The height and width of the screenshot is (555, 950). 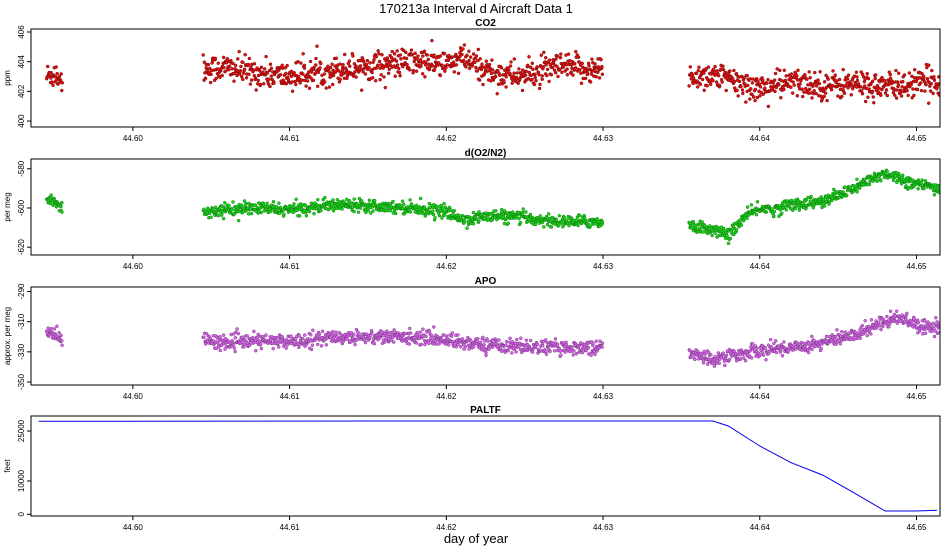 What do you see at coordinates (476, 538) in the screenshot?
I see `x-axis-title: day of year` at bounding box center [476, 538].